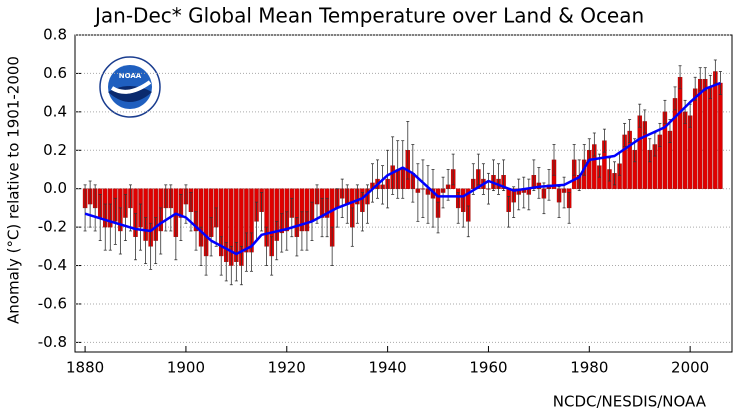  What do you see at coordinates (55, 111) in the screenshot?
I see `y-tick-label: 0.4` at bounding box center [55, 111].